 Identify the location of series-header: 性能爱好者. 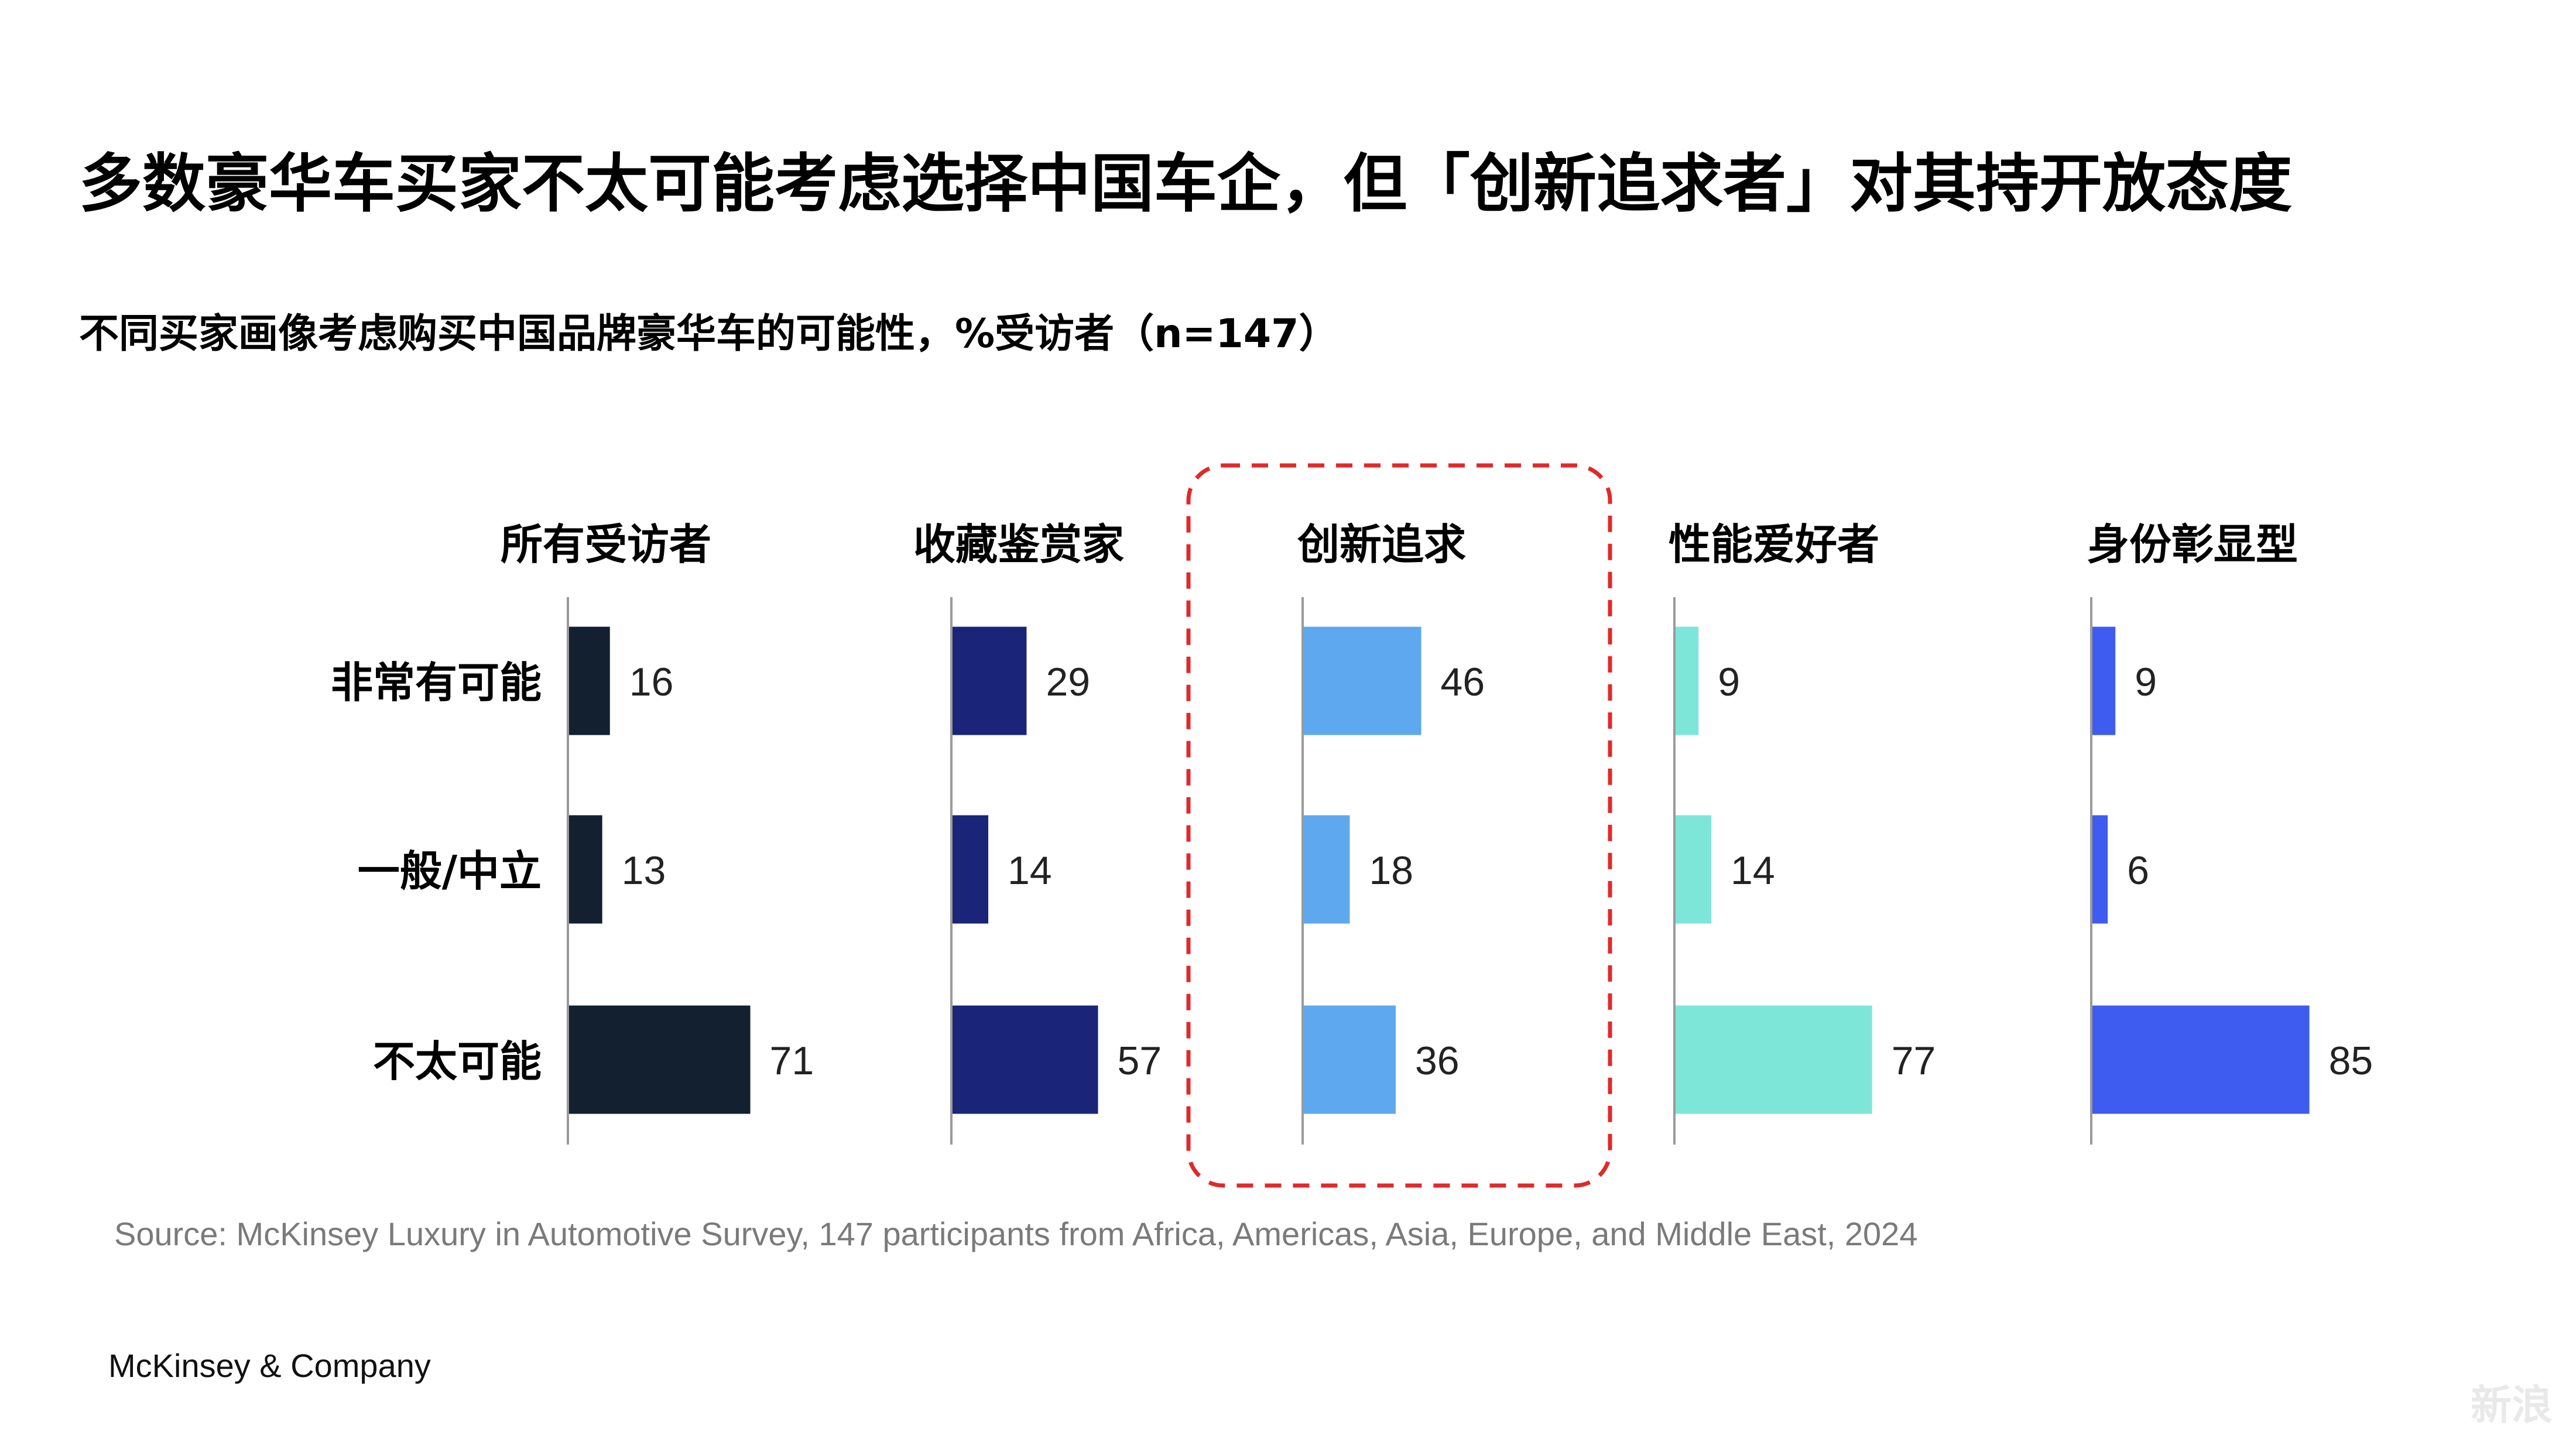
(1774, 544).